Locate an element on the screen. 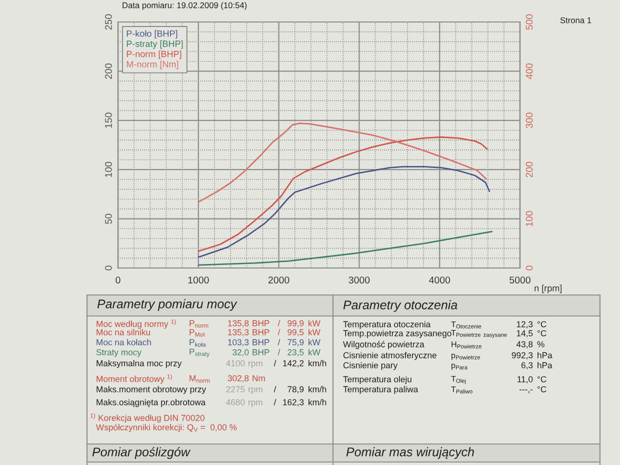 This screenshot has height=465, width=620. text: Maks.moment obrotowy przy is located at coordinates (151, 390).